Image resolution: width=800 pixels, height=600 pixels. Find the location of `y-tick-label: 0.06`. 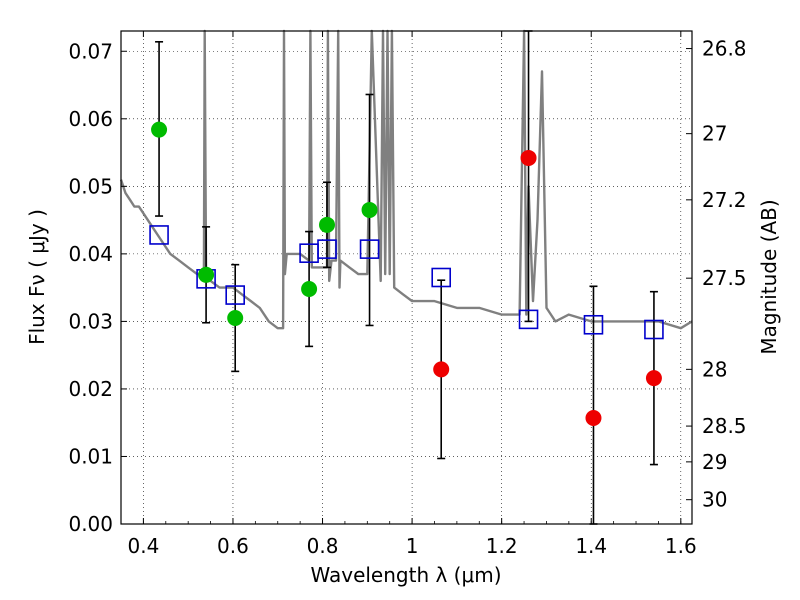

y-tick-label: 0.06 is located at coordinates (90, 119).